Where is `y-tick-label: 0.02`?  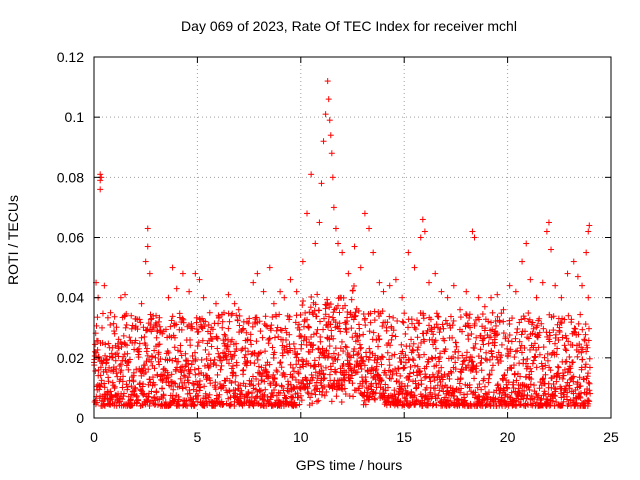
y-tick-label: 0.02 is located at coordinates (70, 358).